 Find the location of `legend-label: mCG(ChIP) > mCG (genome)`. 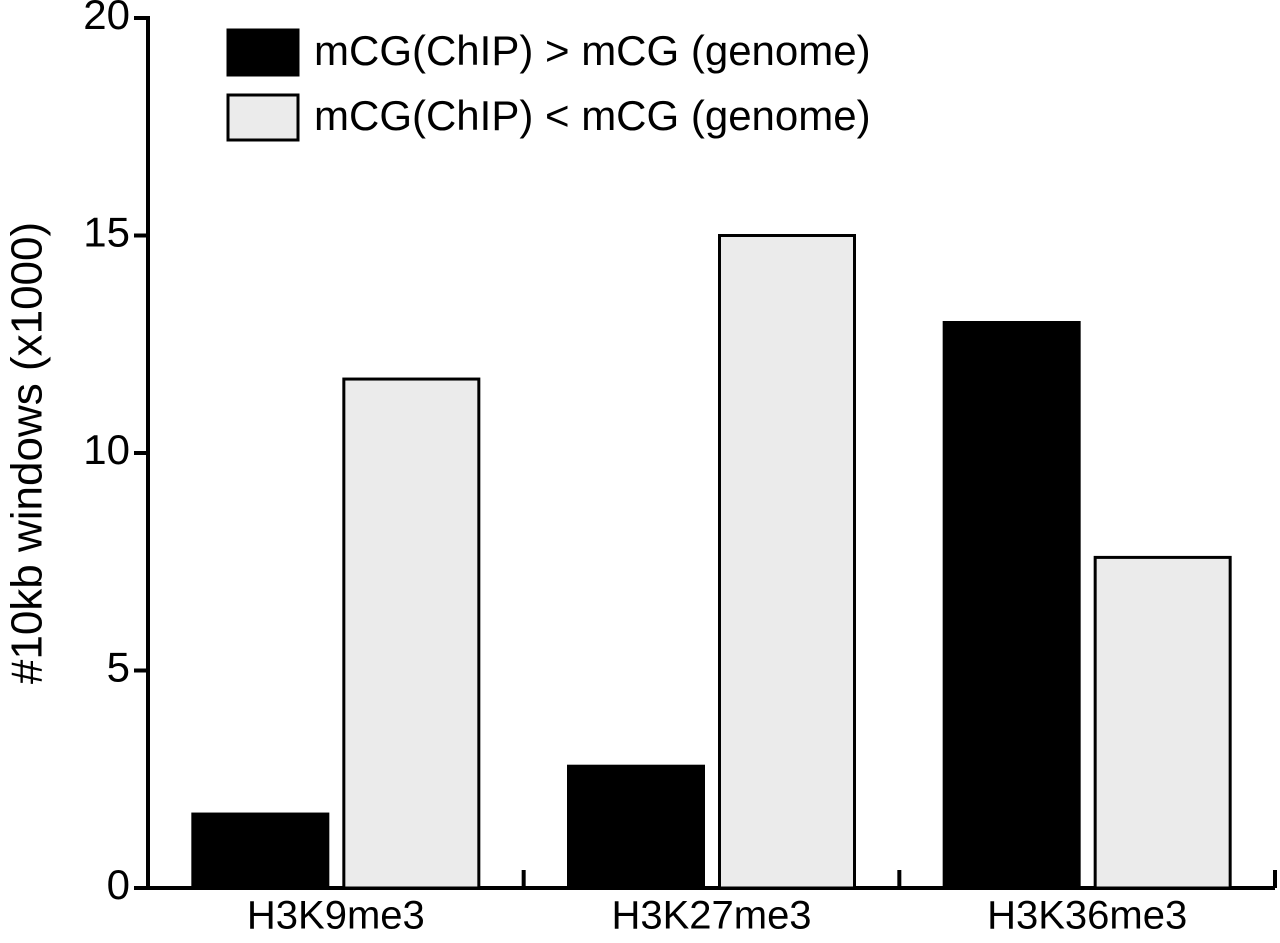

legend-label: mCG(ChIP) > mCG (genome) is located at coordinates (592, 50).